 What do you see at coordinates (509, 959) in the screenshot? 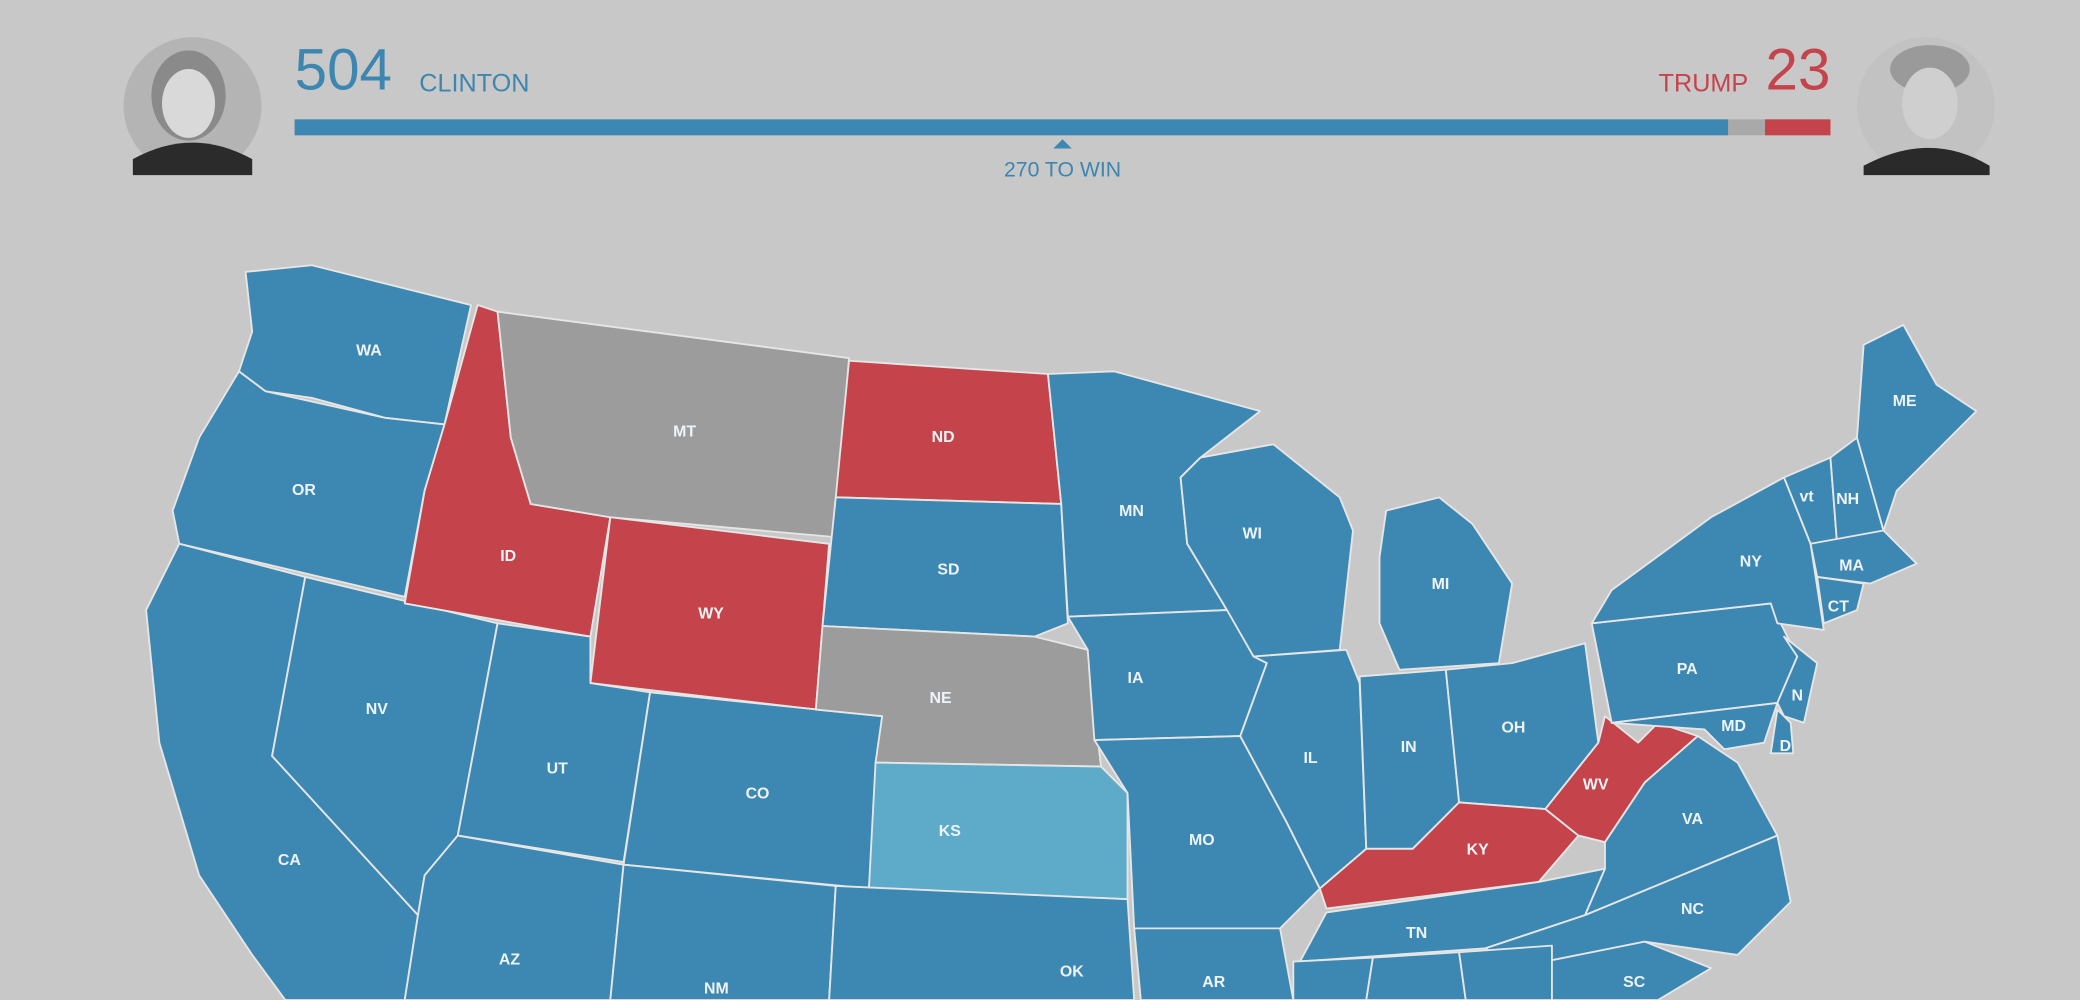
I see `state-label: AZ` at bounding box center [509, 959].